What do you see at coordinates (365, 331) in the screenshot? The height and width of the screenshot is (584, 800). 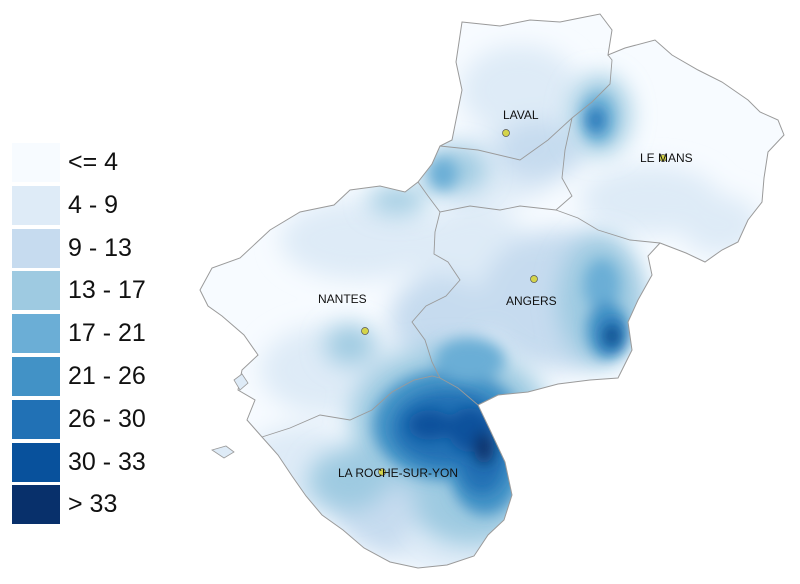 I see `city-marker-nantes` at bounding box center [365, 331].